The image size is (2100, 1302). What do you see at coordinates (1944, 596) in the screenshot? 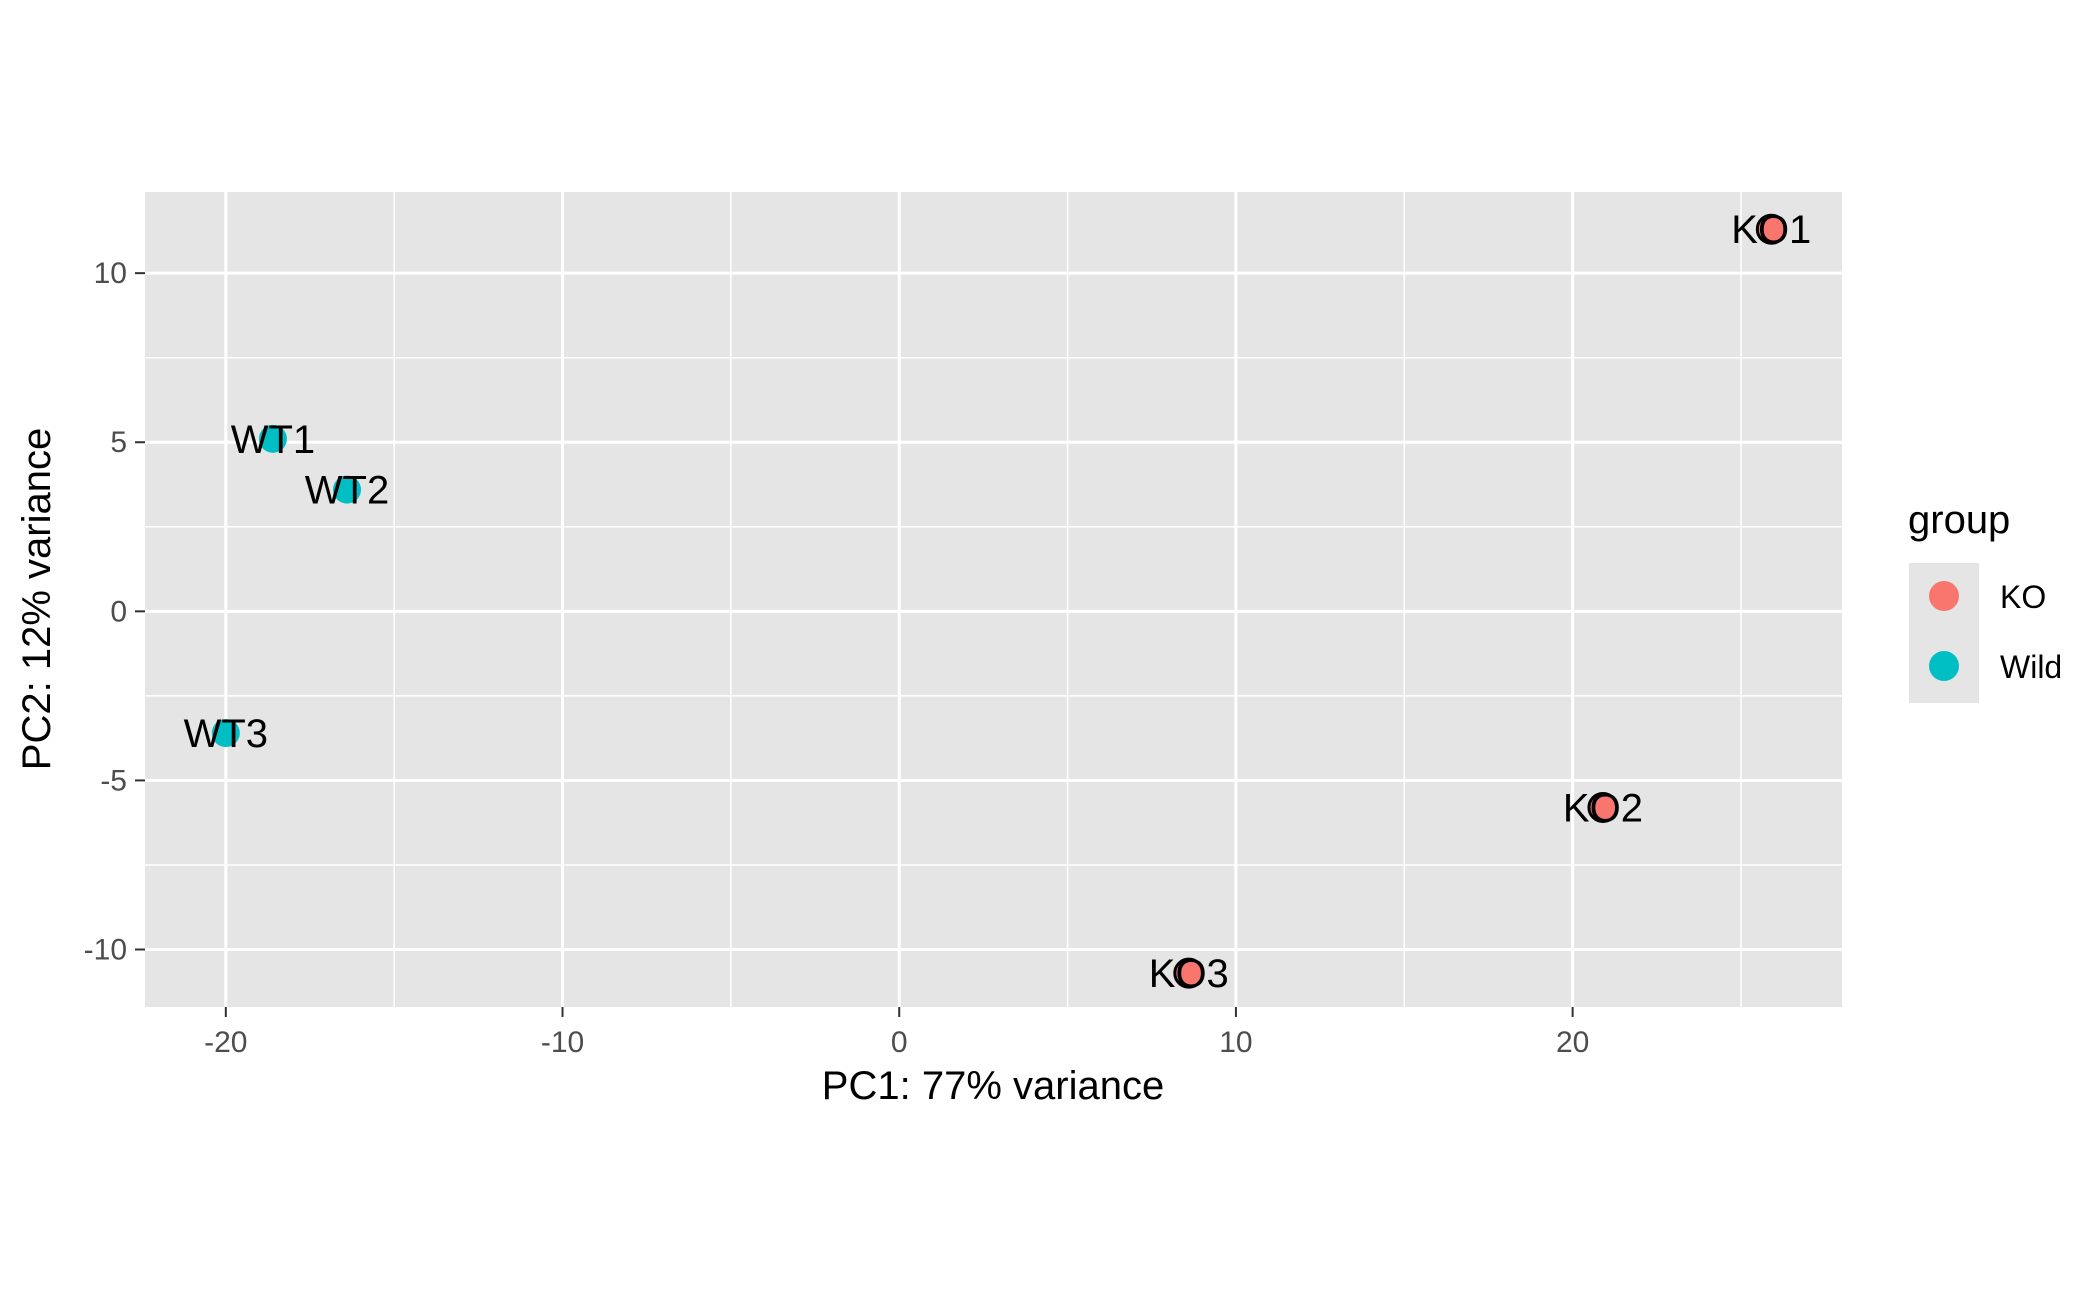
I see `legend-key-ko` at bounding box center [1944, 596].